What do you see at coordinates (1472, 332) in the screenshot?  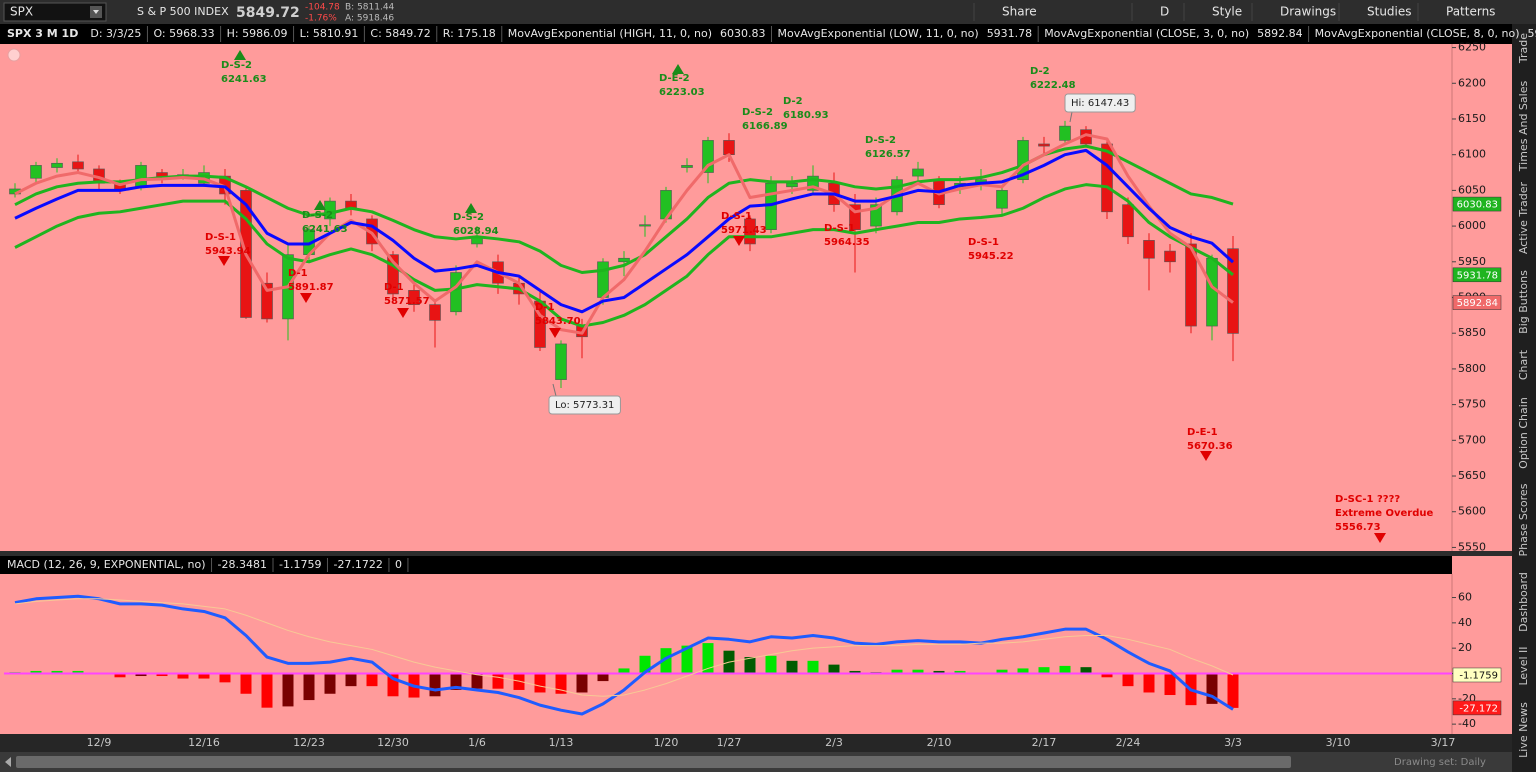 I see `y-tick-label: 5850` at bounding box center [1472, 332].